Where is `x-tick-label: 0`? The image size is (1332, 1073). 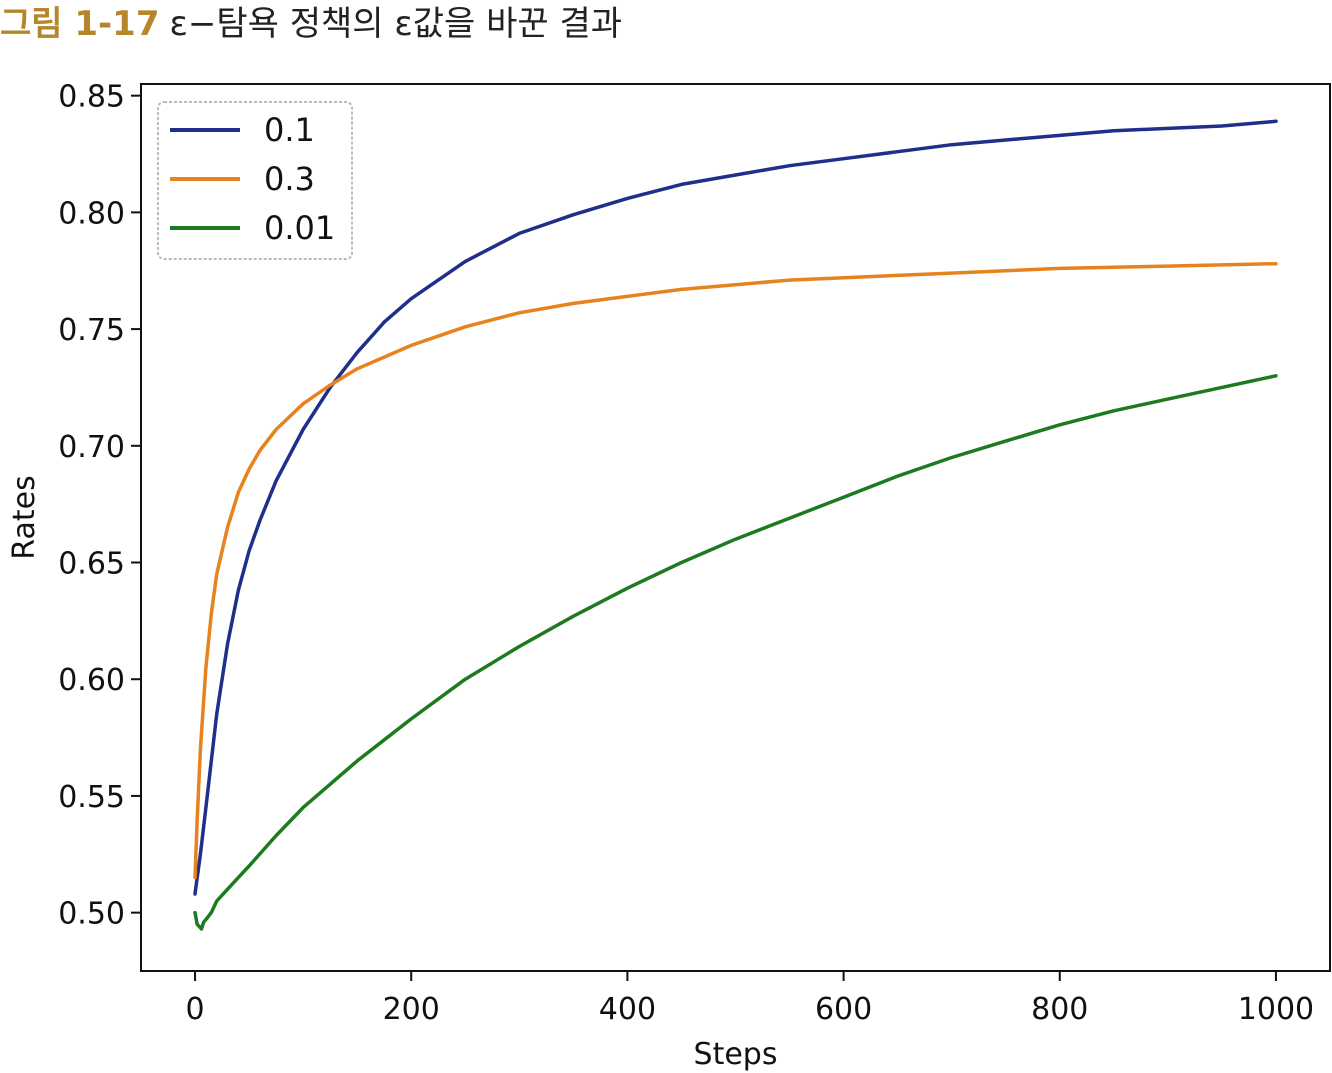
x-tick-label: 0 is located at coordinates (194, 1009).